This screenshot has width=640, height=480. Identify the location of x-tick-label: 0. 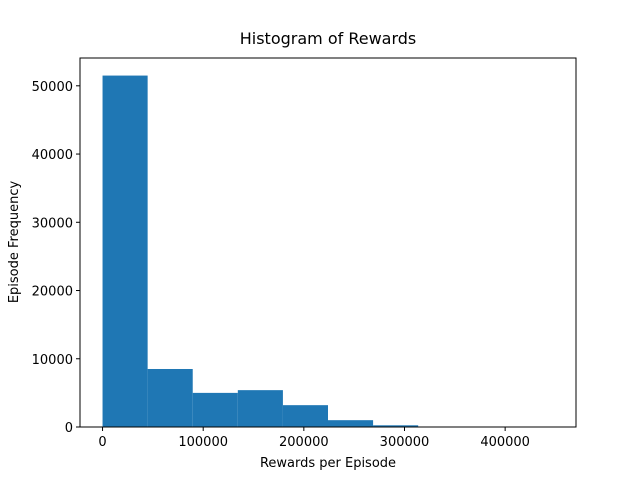
(102, 442).